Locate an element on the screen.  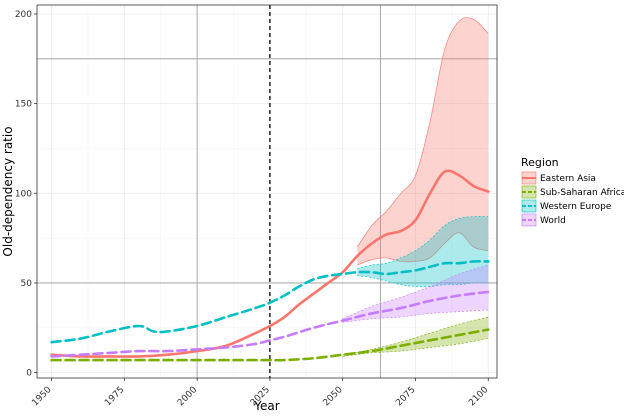
y-tick-label: 0 is located at coordinates (29, 374).